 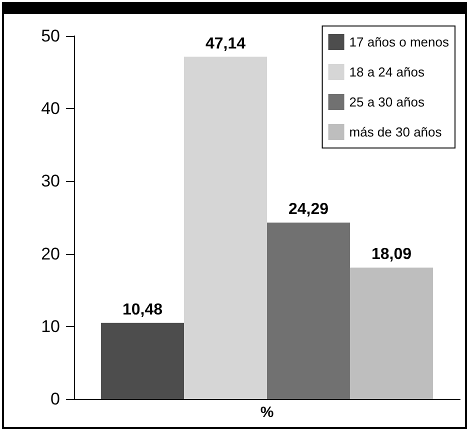 I want to click on legend-label: 25 a 30 años, so click(x=387, y=102).